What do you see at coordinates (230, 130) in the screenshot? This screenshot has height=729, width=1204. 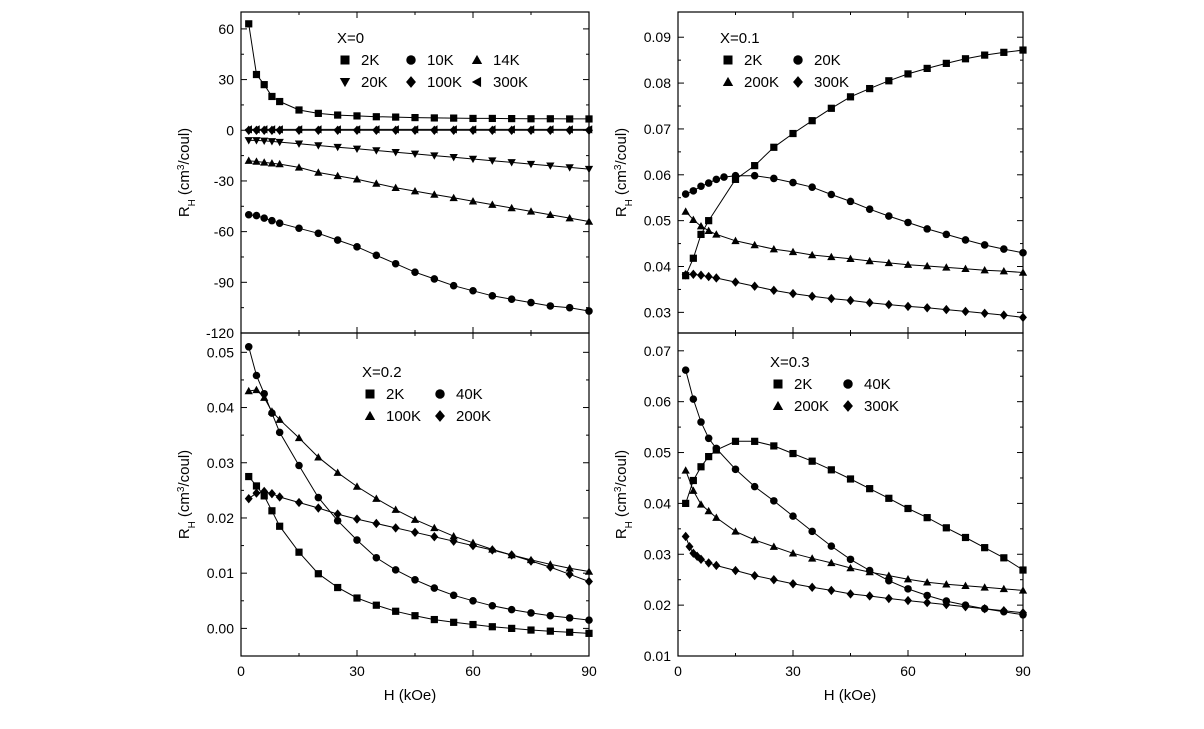 I see `y-tick-label: 0` at bounding box center [230, 130].